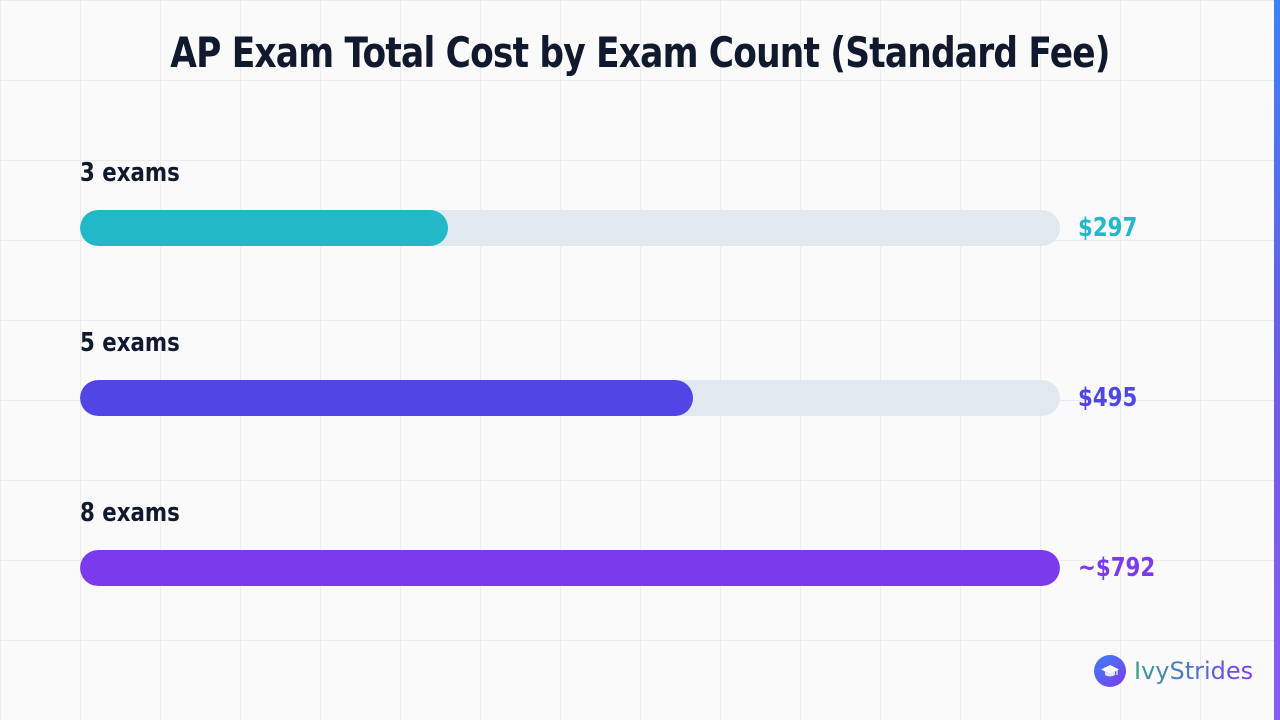  What do you see at coordinates (1117, 568) in the screenshot?
I see `value-label: ~$792` at bounding box center [1117, 568].